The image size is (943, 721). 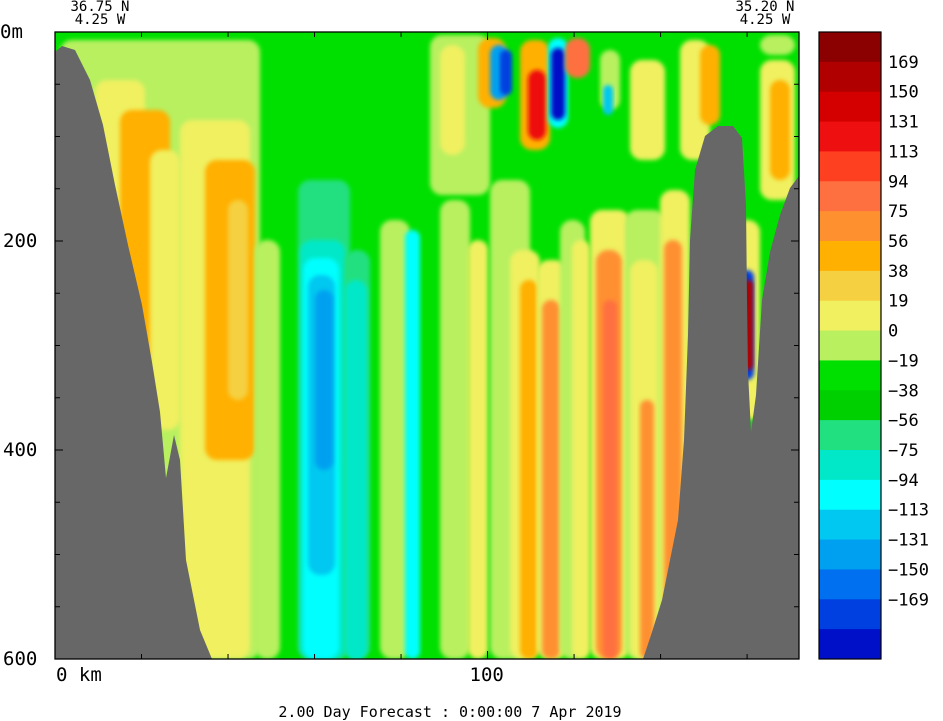 I want to click on left-lon-label: 4.25 W, so click(x=100, y=20).